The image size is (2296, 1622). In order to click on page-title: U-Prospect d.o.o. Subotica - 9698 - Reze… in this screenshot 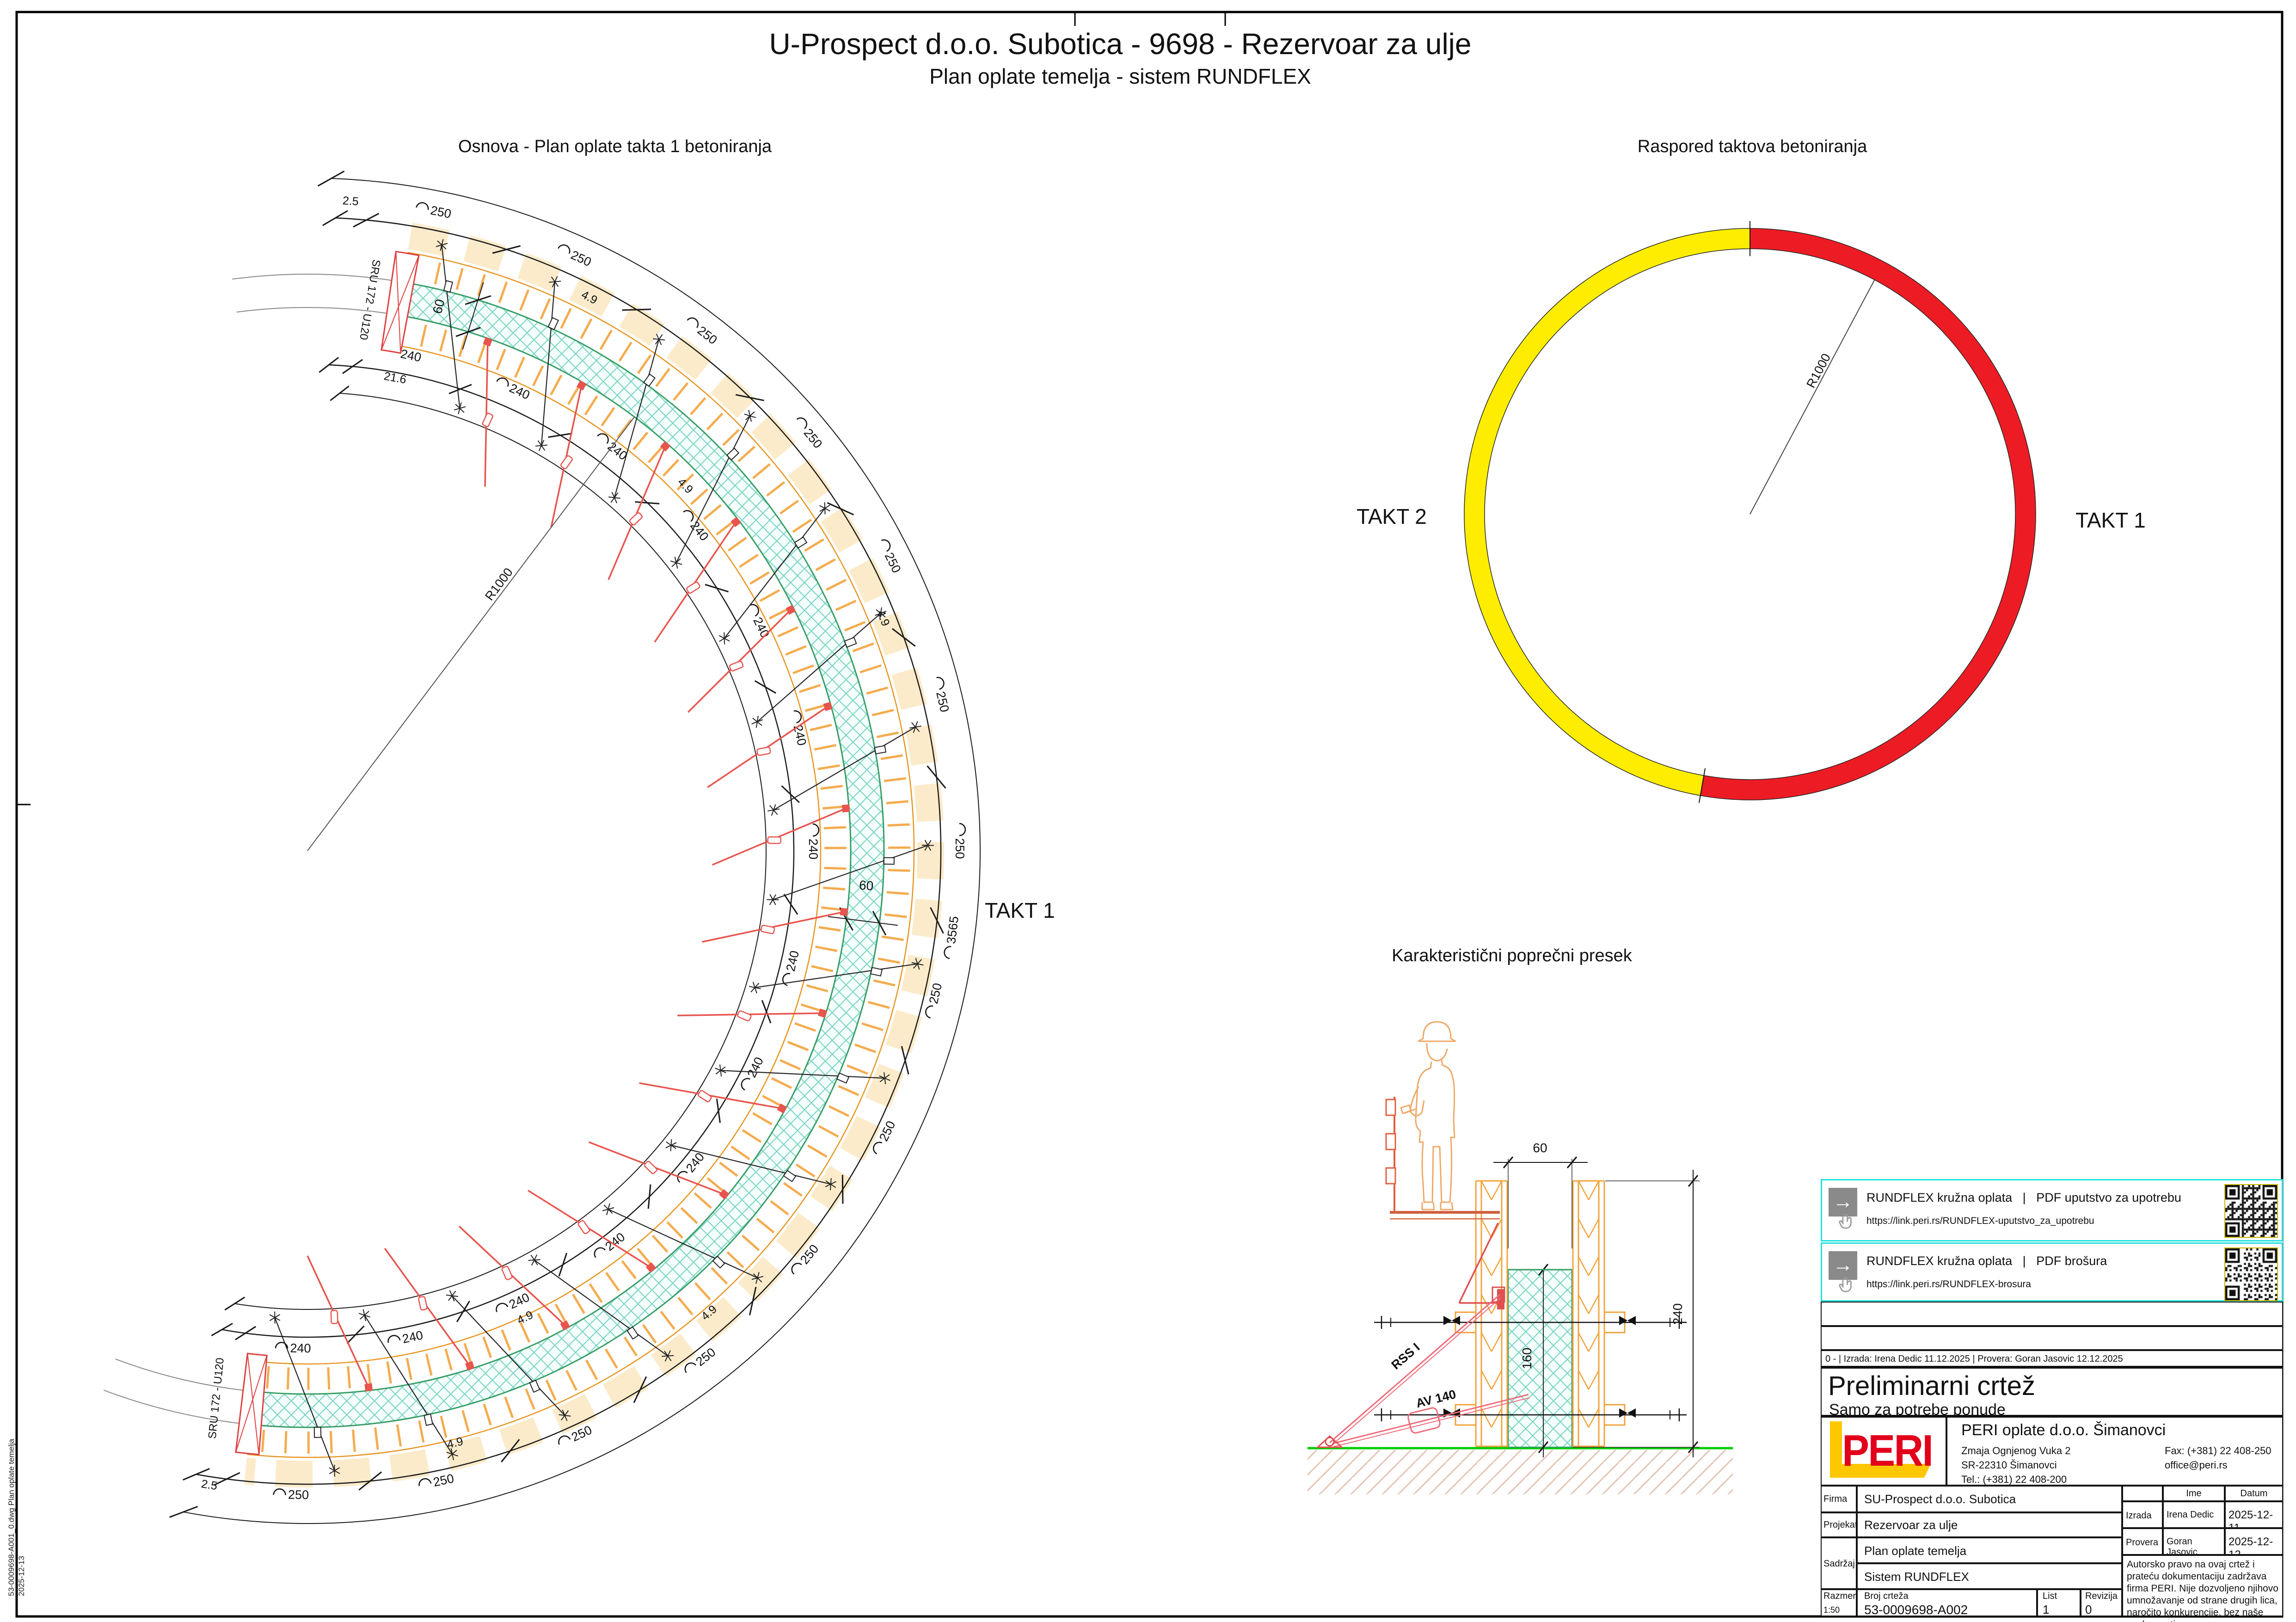, I will do `click(1120, 44)`.